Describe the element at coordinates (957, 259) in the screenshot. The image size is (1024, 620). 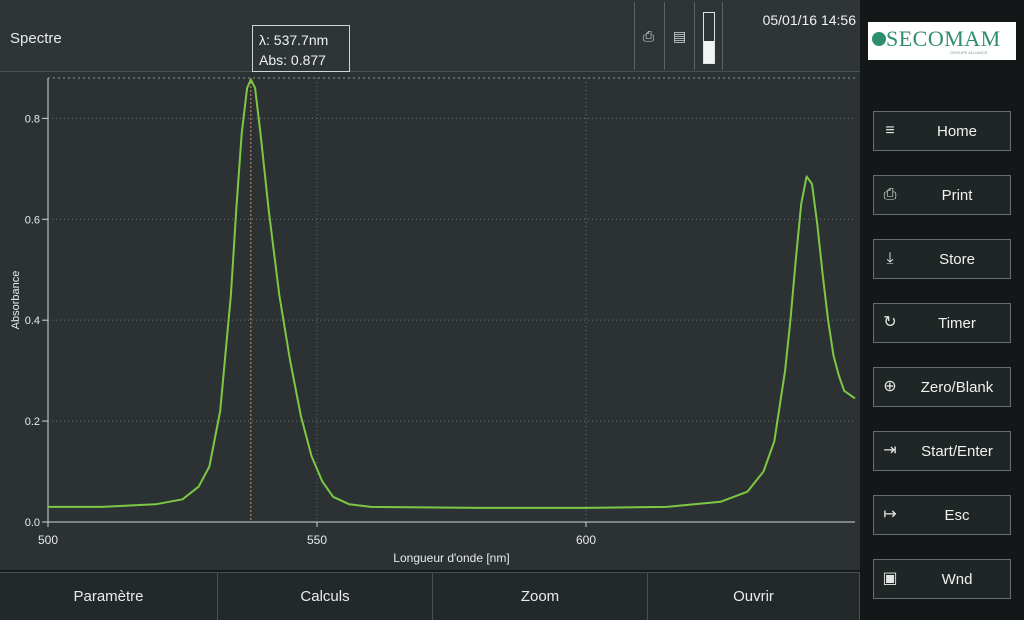
I see `store-button-label: Store` at that location.